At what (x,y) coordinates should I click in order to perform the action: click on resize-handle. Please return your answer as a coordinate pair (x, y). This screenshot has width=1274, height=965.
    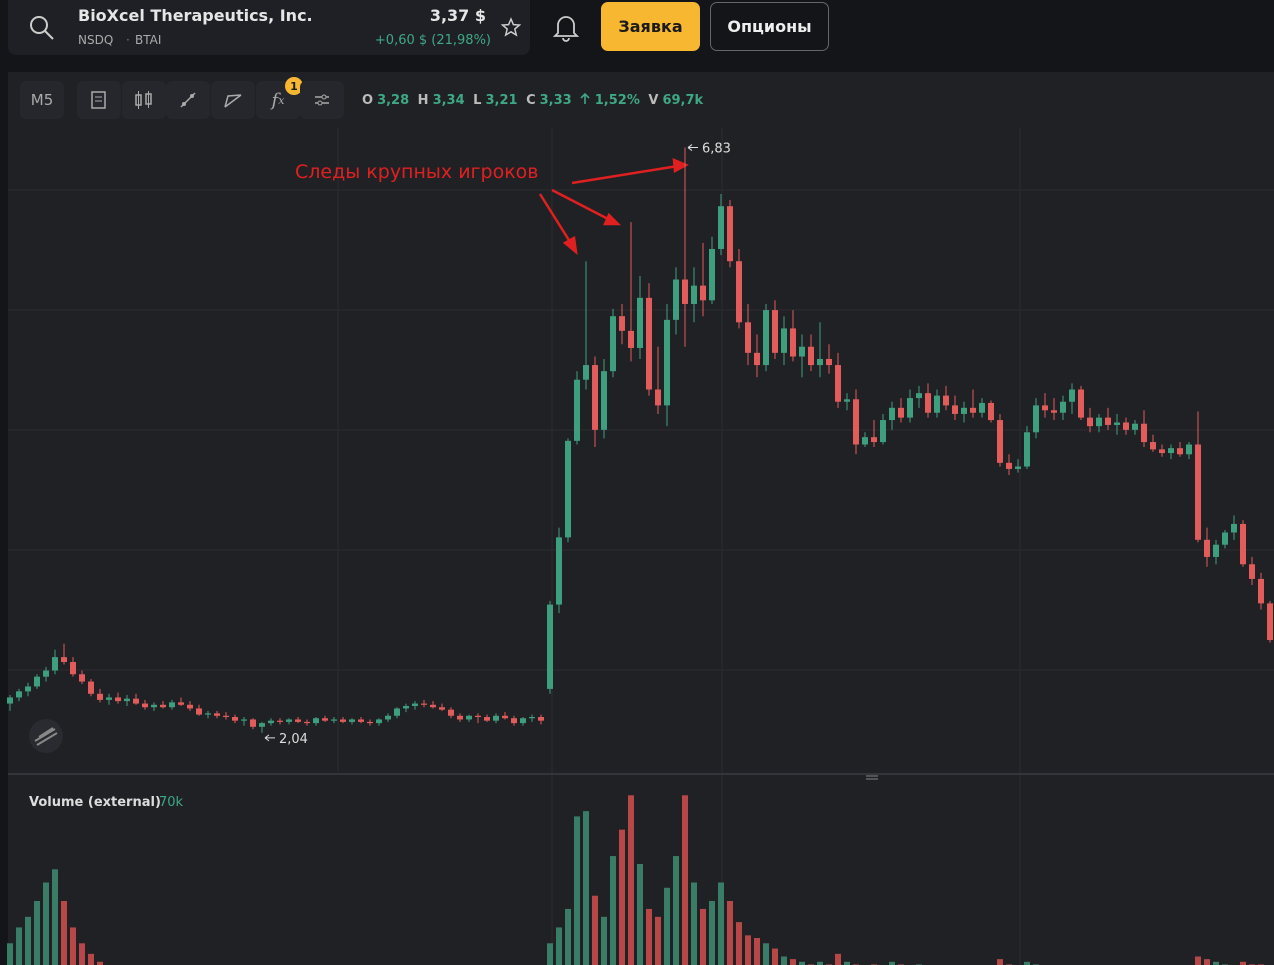
    Looking at the image, I should click on (872, 777).